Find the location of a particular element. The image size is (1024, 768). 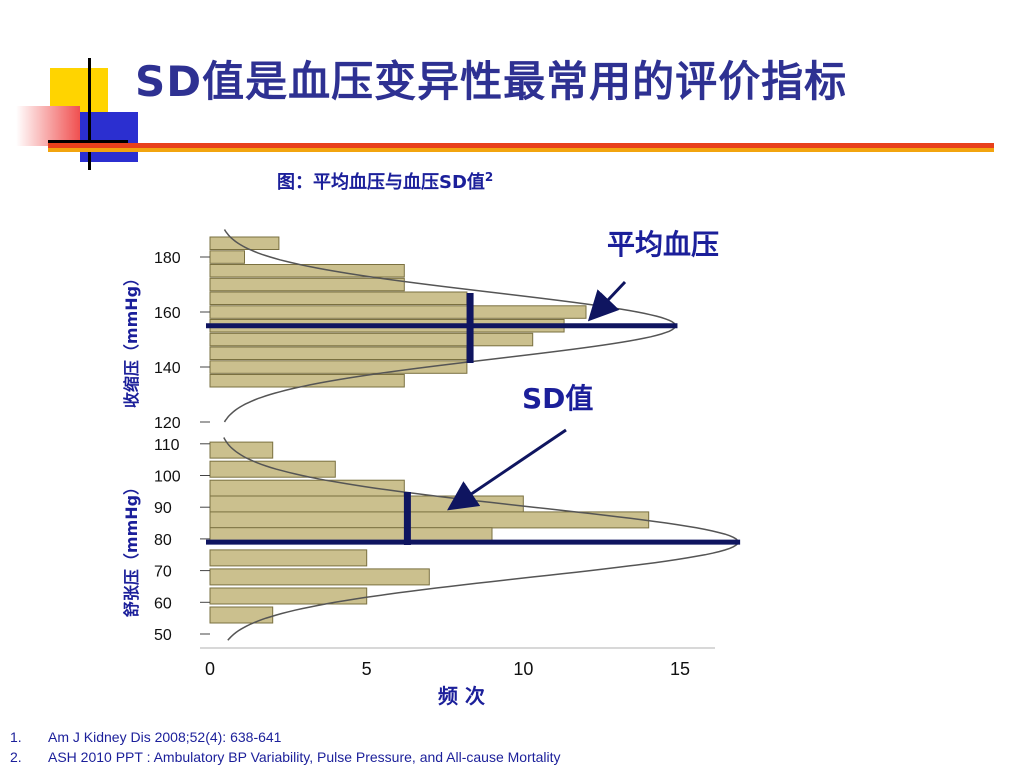

distribution-curve is located at coordinates (481, 539).